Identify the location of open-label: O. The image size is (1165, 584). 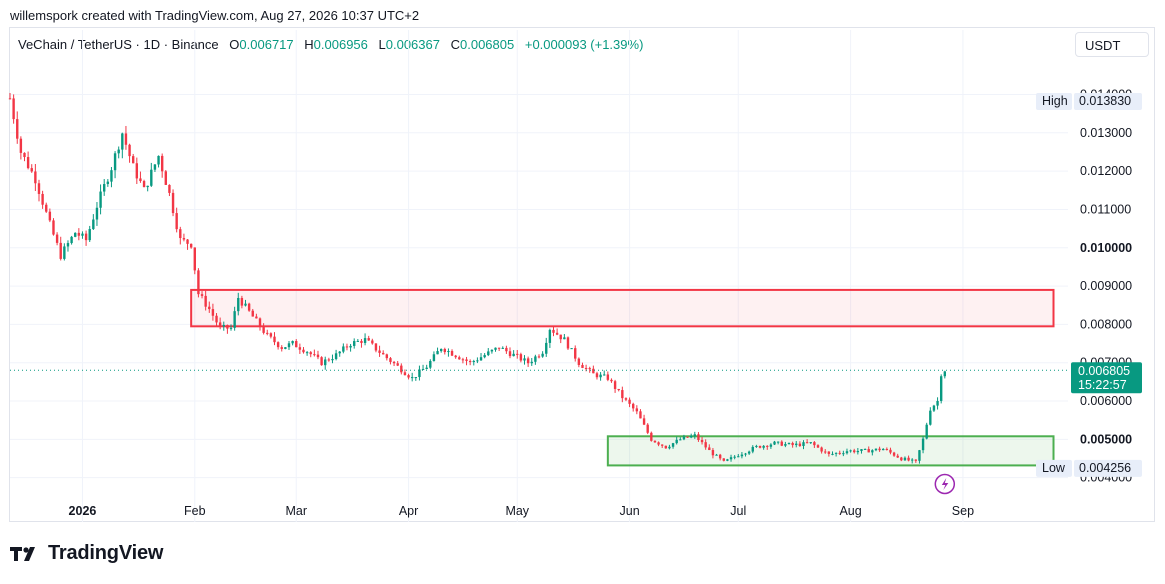
(234, 44).